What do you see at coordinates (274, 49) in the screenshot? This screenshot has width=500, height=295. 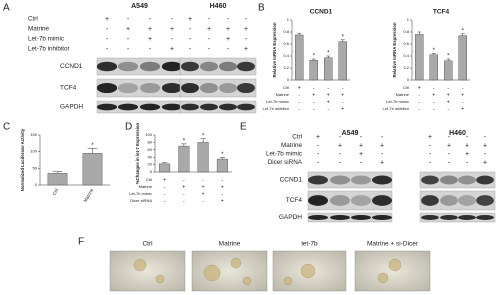 I see `y-axis-label: Relative mRNA Expression` at bounding box center [274, 49].